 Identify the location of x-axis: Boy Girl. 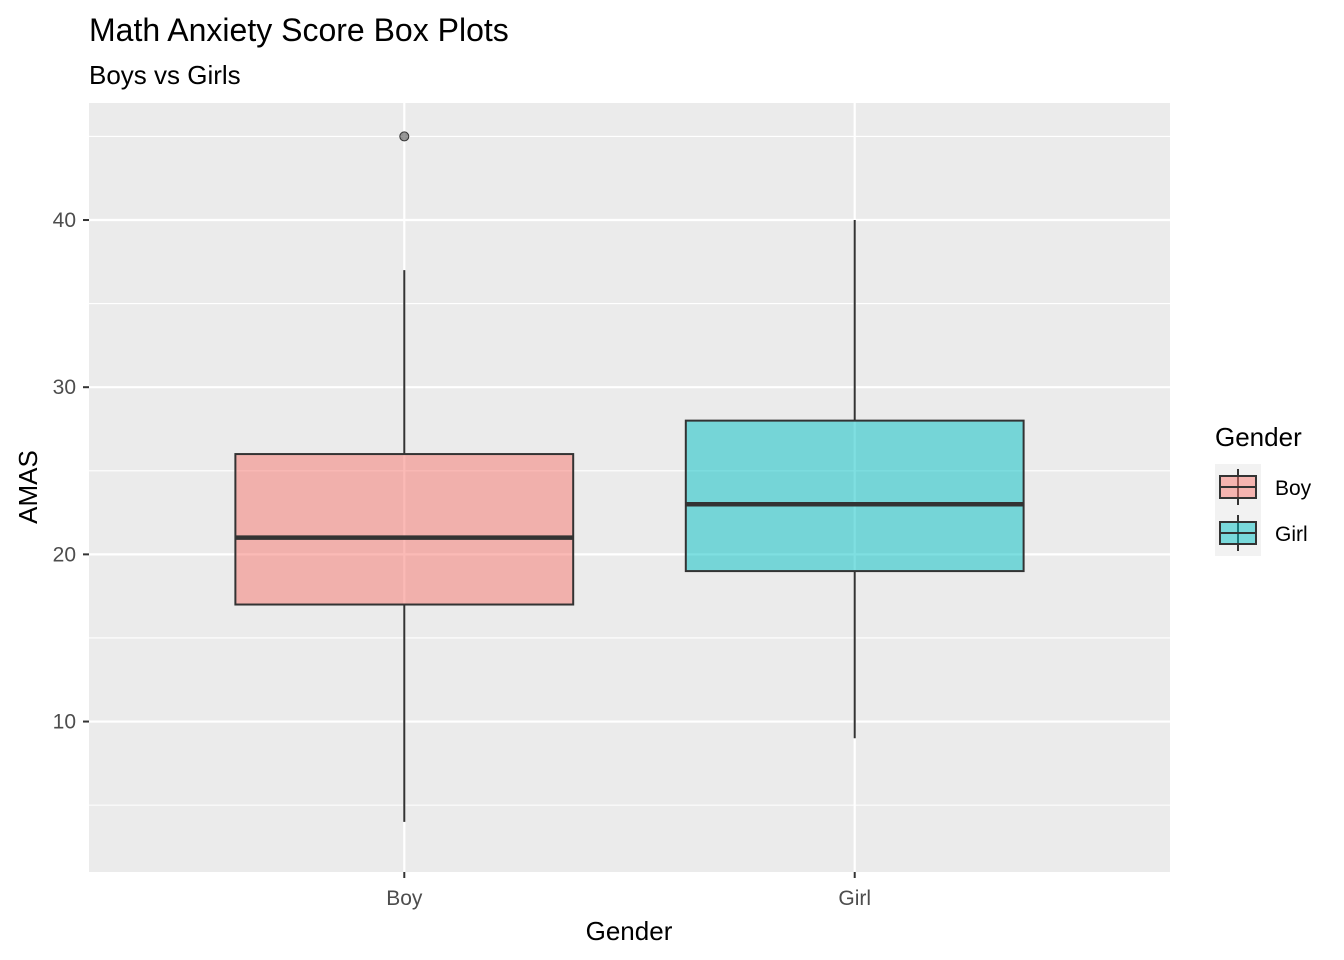
(628, 891).